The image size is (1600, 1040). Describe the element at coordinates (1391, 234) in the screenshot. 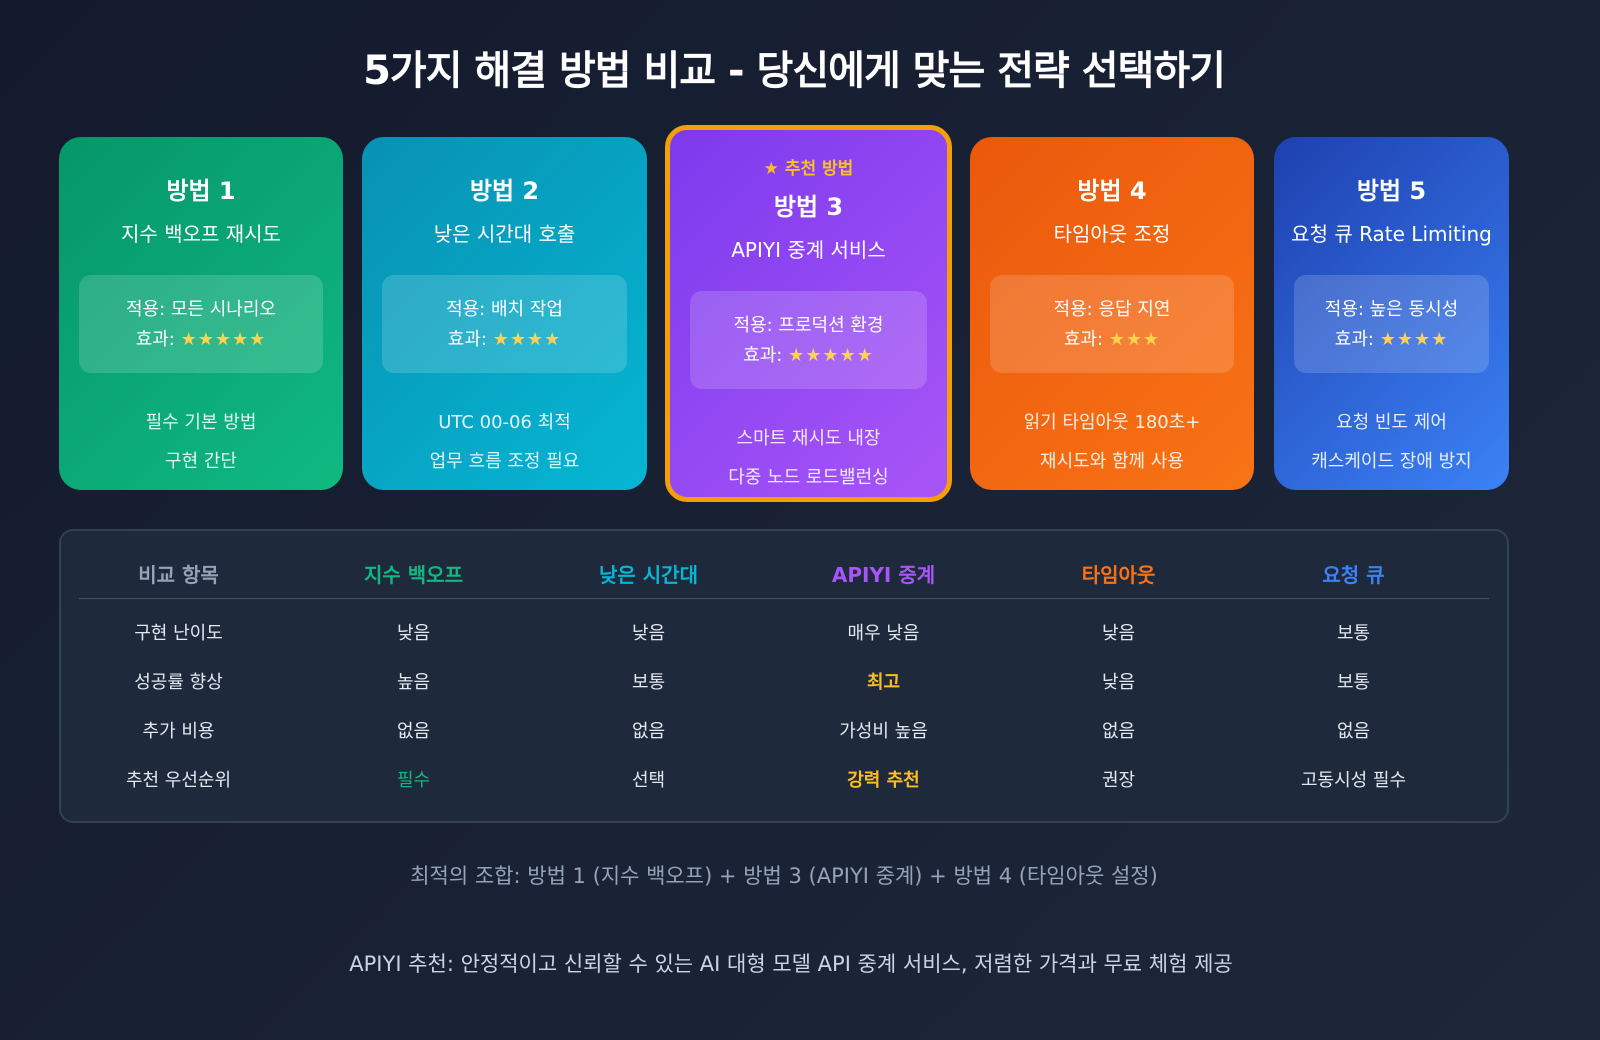

I see `method-subtitle: 요청 큐 Rate Limiting` at that location.